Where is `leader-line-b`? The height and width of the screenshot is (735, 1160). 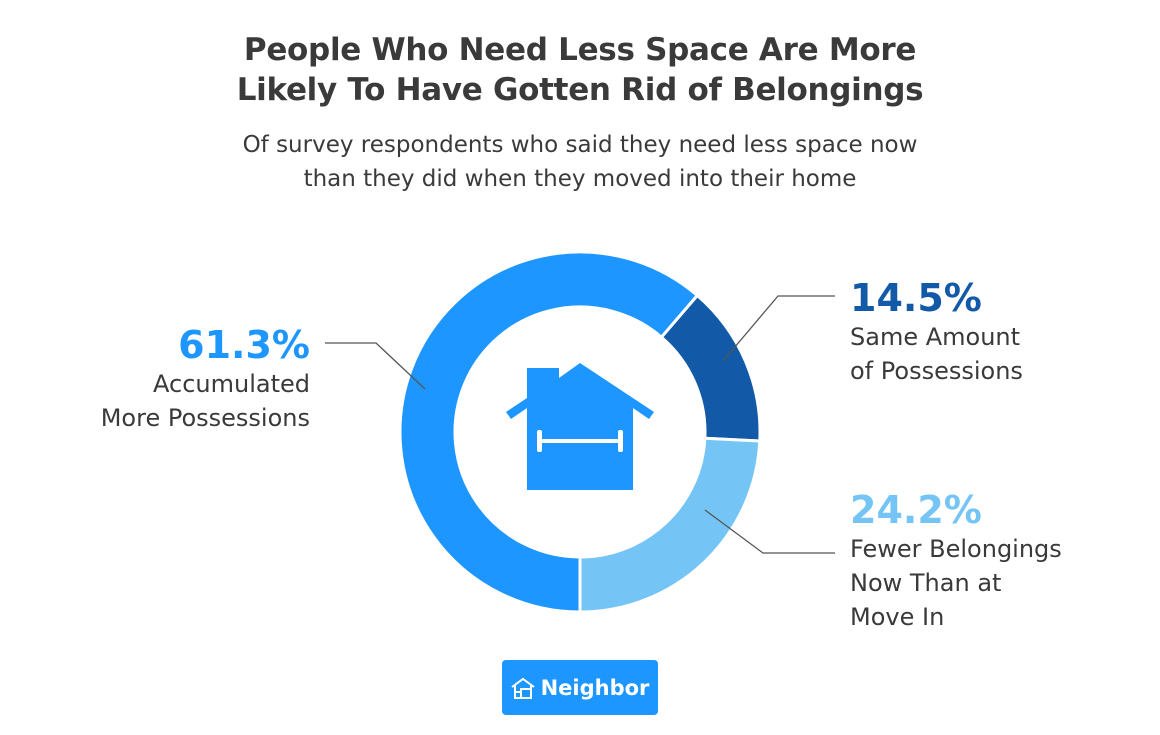
leader-line-b is located at coordinates (778, 328).